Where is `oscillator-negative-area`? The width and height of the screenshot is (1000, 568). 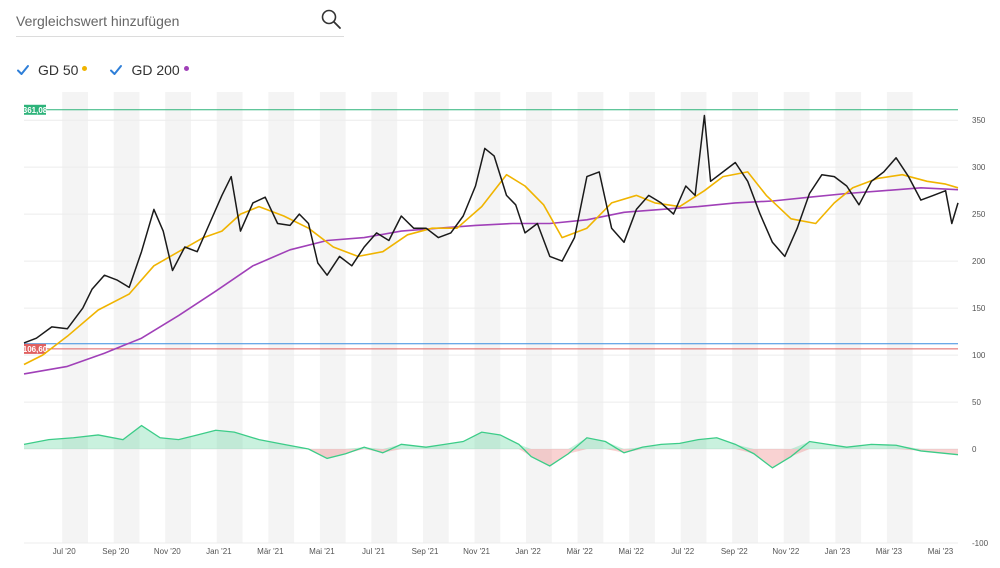
oscillator-negative-area is located at coordinates (491, 458).